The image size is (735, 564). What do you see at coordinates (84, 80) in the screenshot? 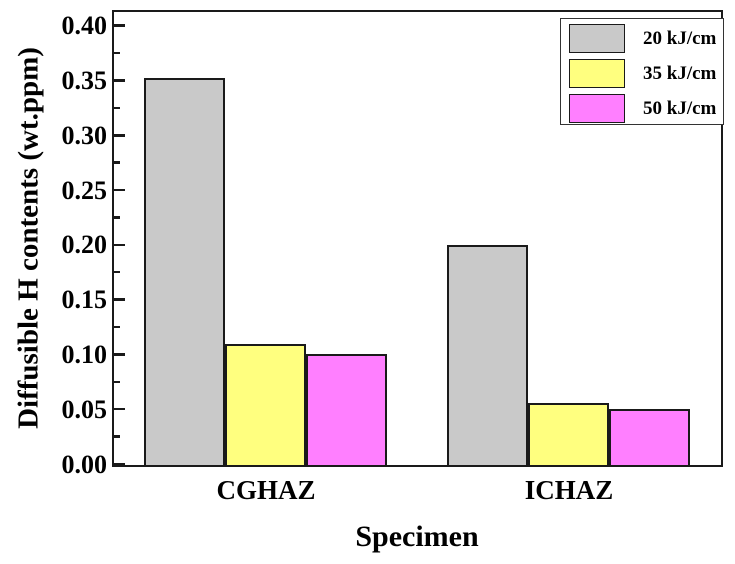
I see `y-tick-label: 0.35` at bounding box center [84, 80].